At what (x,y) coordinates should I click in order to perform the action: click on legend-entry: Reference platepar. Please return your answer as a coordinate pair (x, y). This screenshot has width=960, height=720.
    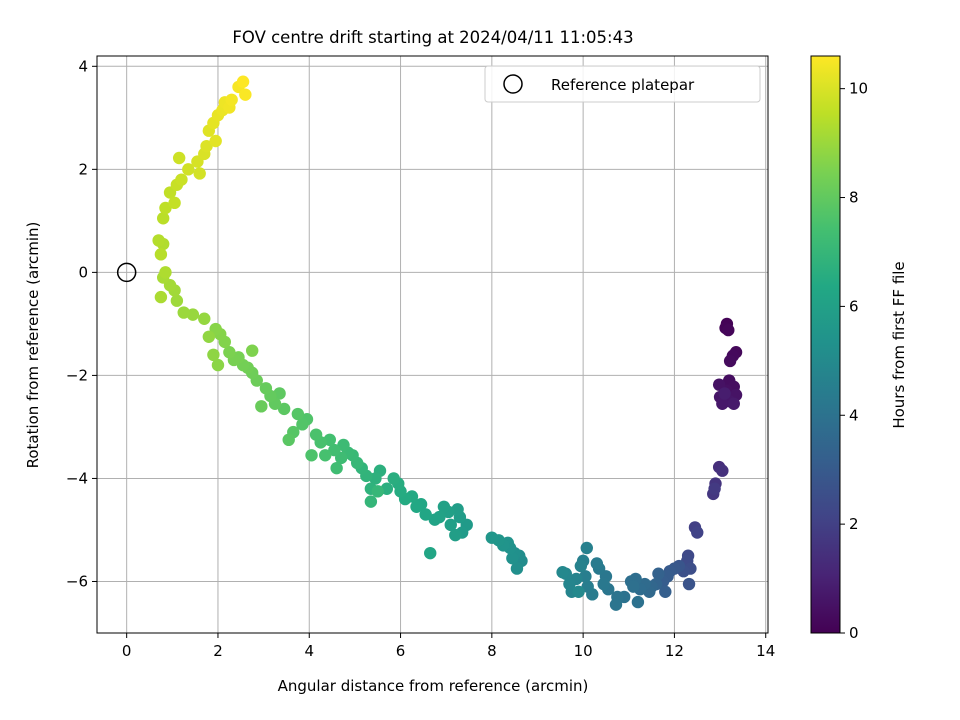
    Looking at the image, I should click on (623, 85).